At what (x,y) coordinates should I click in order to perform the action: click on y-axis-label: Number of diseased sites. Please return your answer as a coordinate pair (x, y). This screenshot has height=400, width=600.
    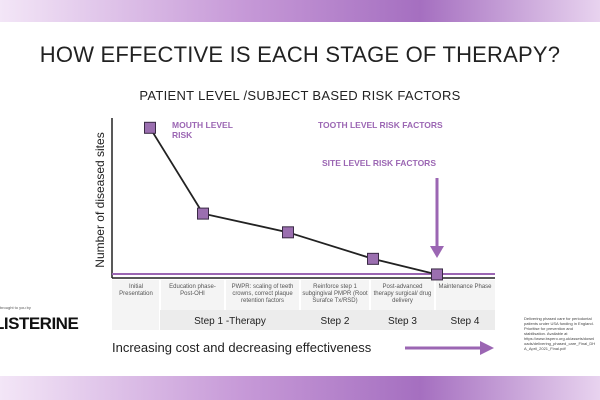
    Looking at the image, I should click on (100, 200).